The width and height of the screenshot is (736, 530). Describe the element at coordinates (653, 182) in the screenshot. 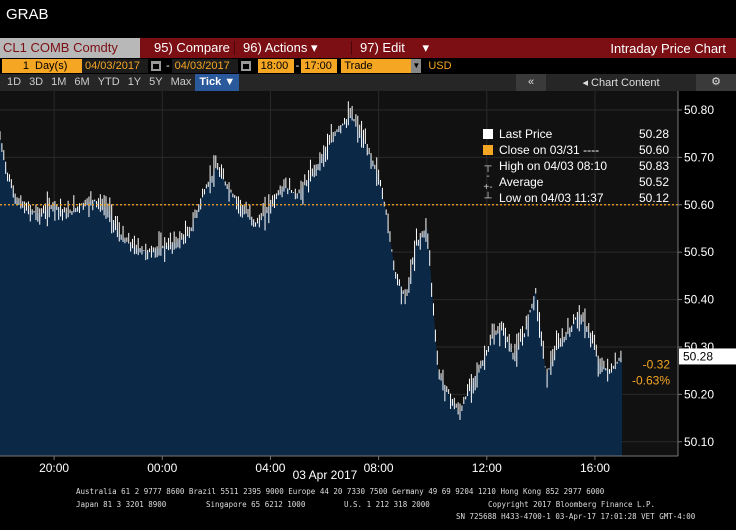

I see `legend-value: 50.52` at that location.